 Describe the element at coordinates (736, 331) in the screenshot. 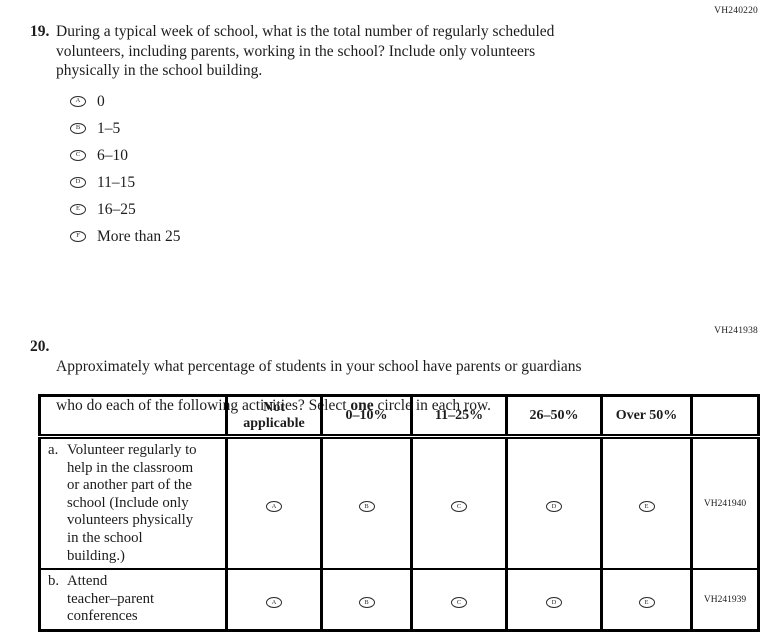

I see `form-code-q20: VH241938` at that location.